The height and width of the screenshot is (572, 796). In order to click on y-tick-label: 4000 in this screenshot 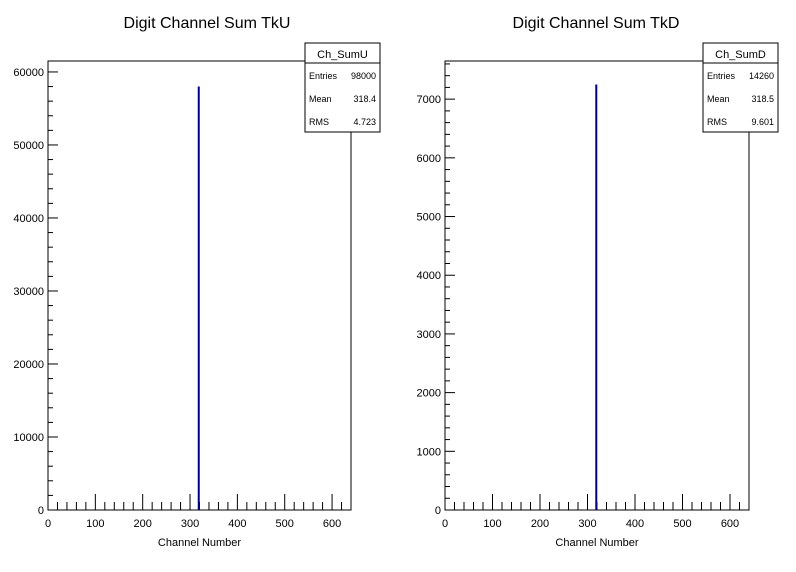, I will do `click(429, 276)`.